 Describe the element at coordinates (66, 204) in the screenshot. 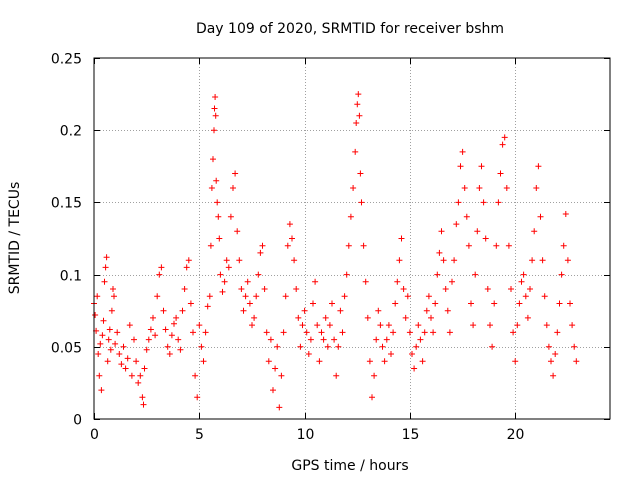

I see `y-tick-label: 0.15` at that location.